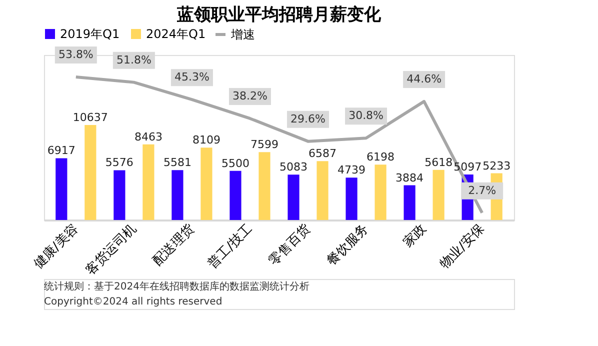 The image size is (598, 346). I want to click on legend-label: 增速, so click(242, 35).